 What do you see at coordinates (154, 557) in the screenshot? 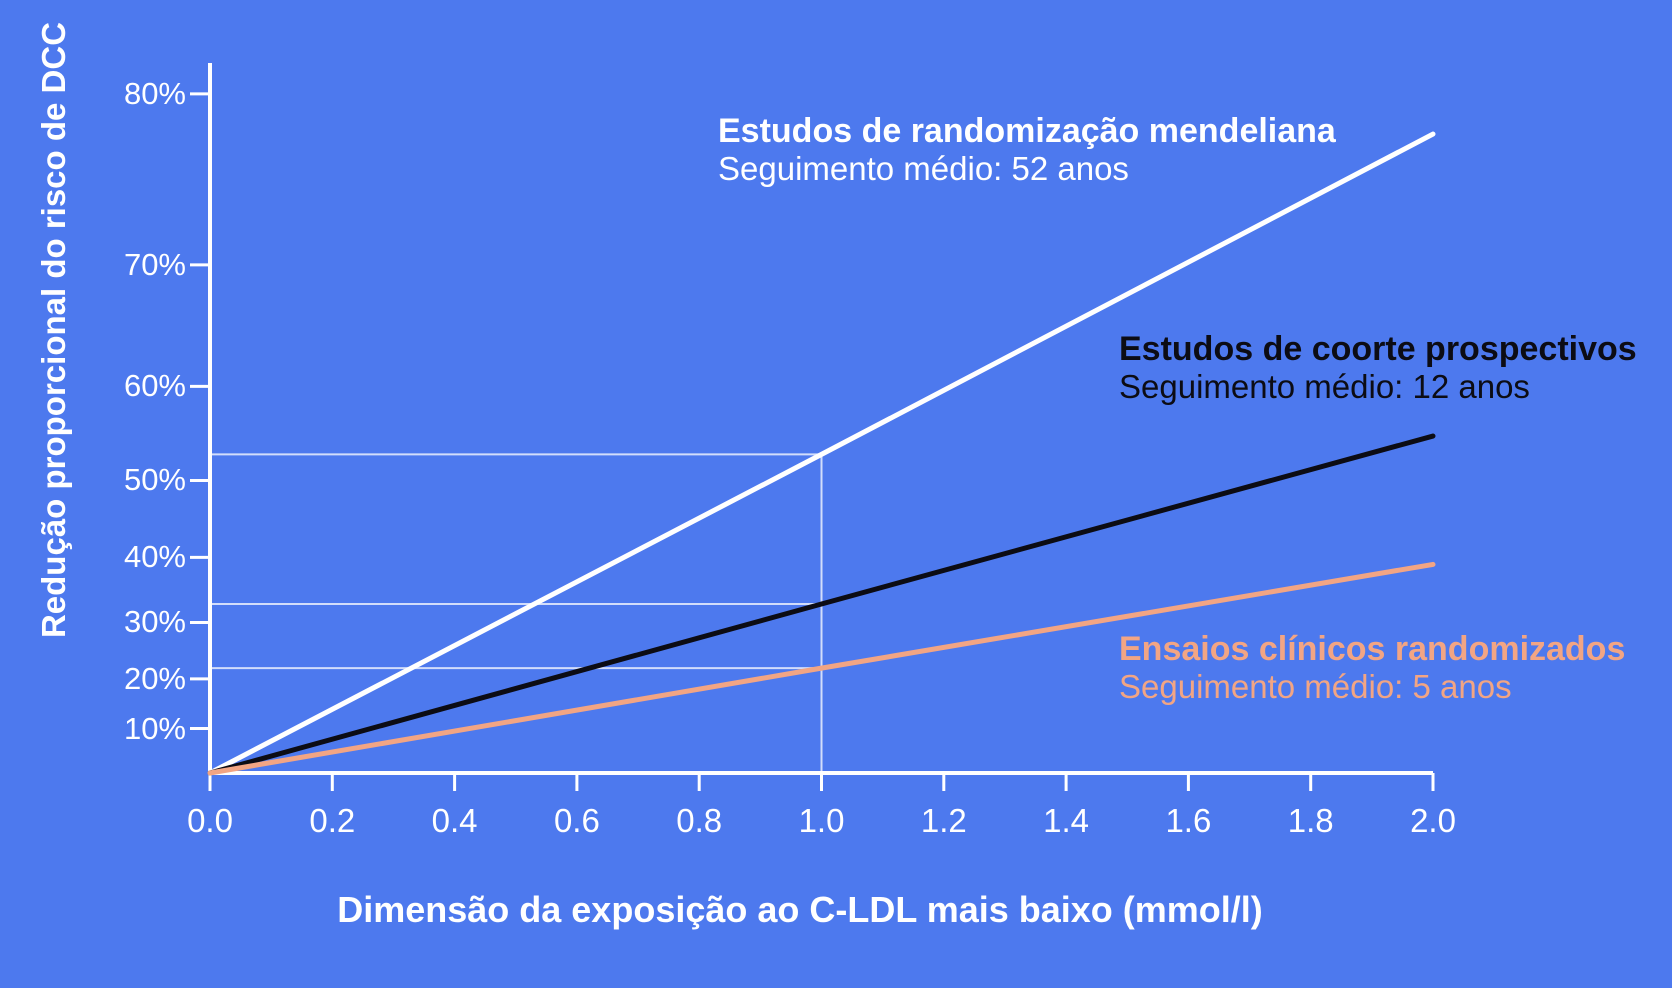
I see `y-tick-label: 40%` at bounding box center [154, 557].